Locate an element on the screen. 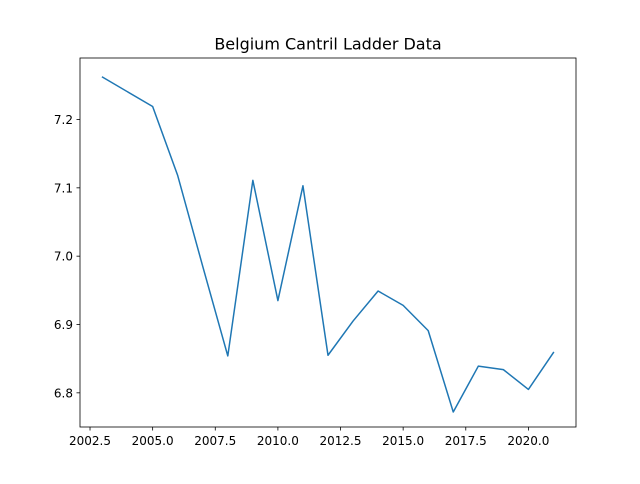  x-tick-label: 2015.0 is located at coordinates (403, 441).